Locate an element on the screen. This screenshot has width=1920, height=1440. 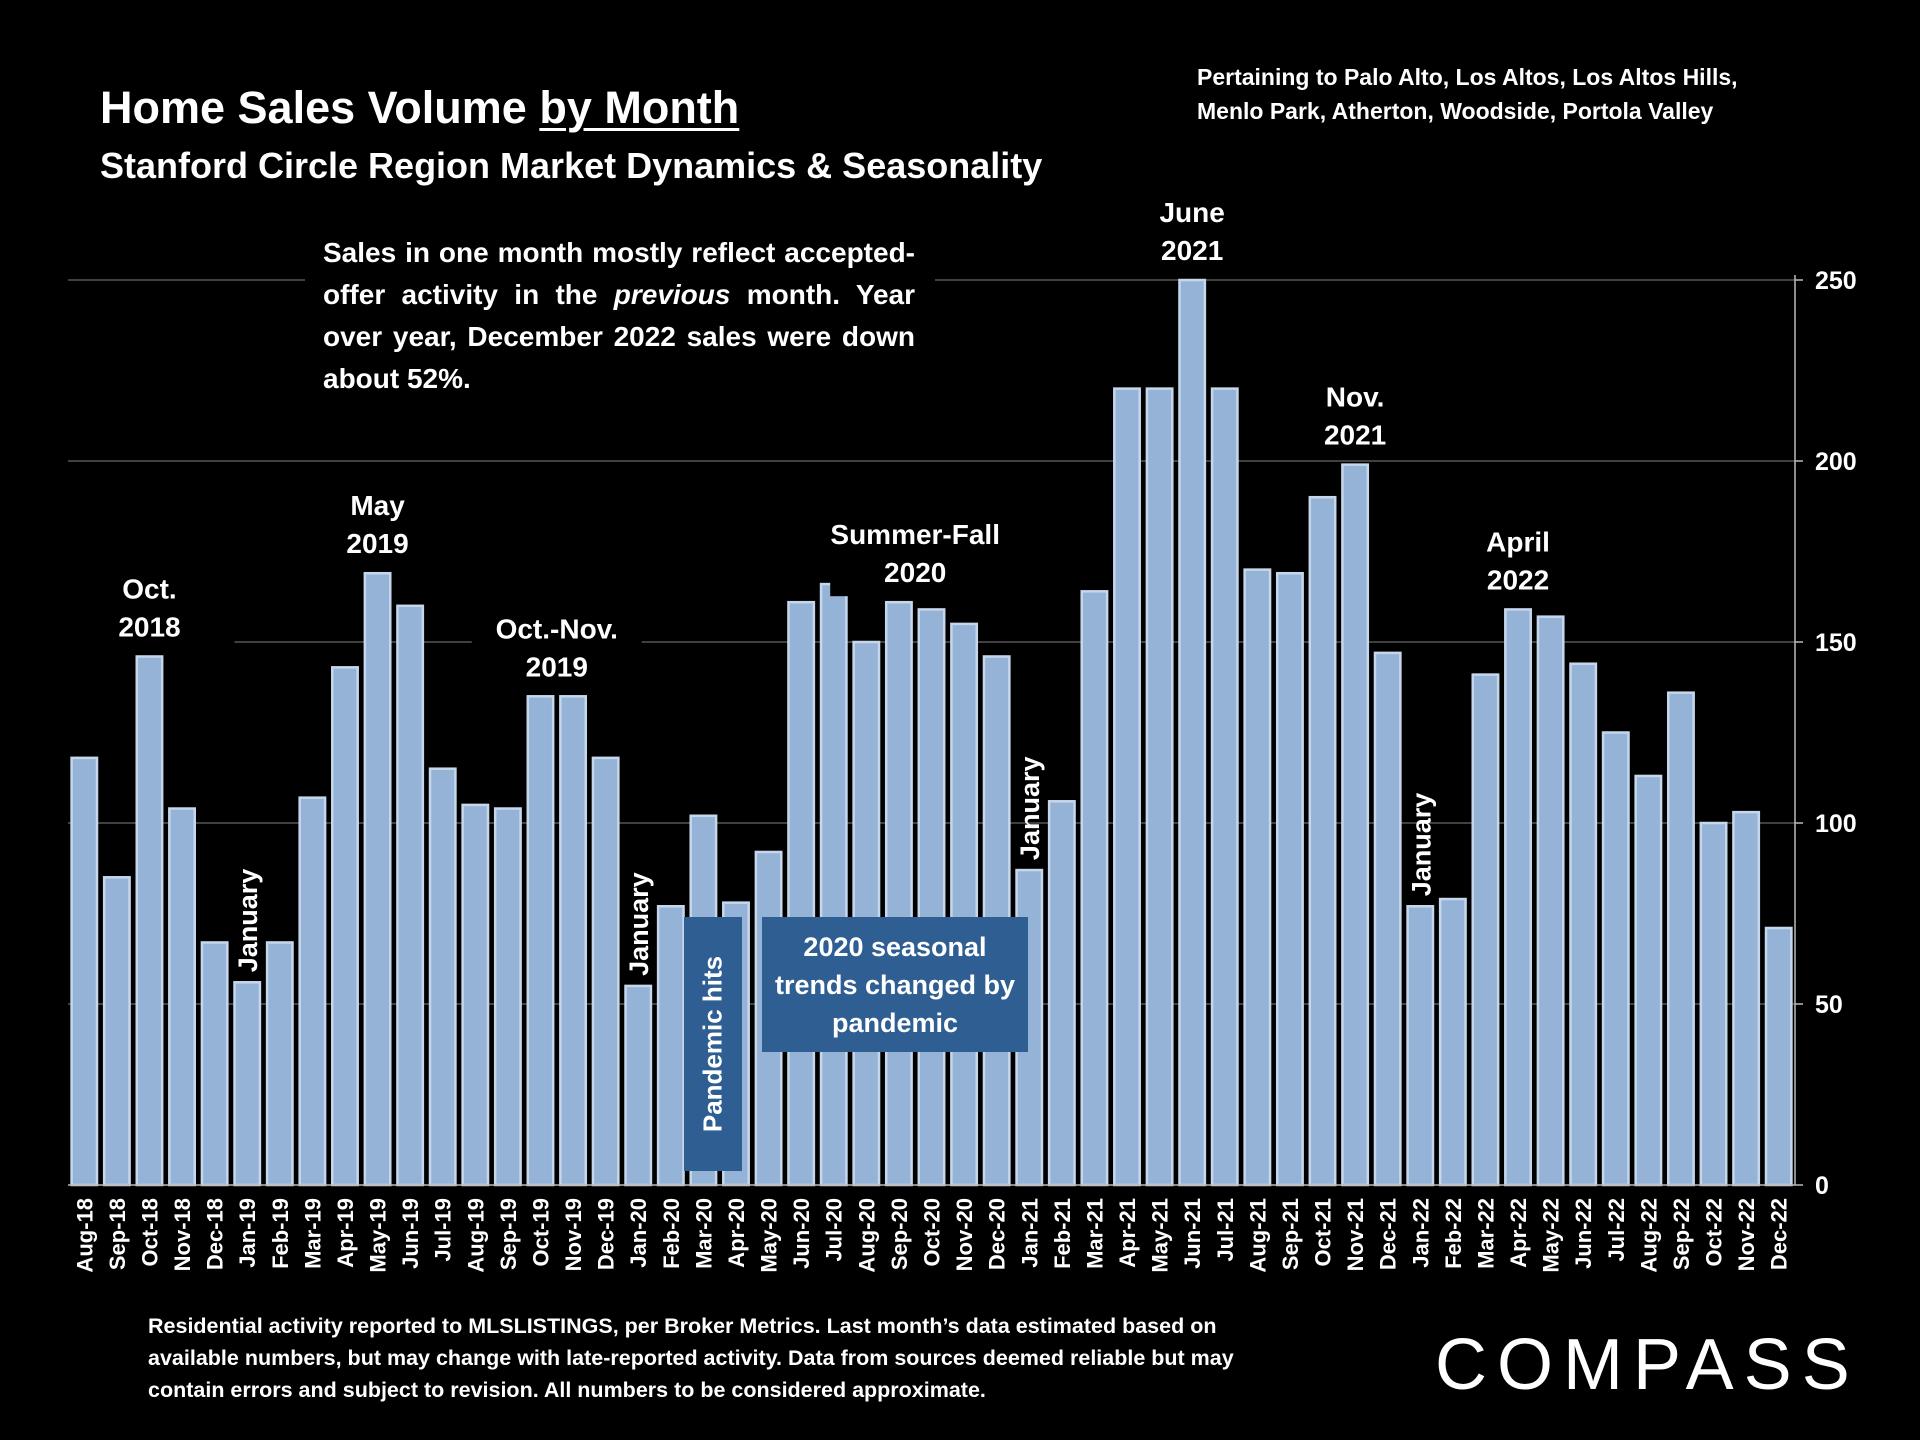
x-tick-label: Nov-21 is located at coordinates (1355, 1234).